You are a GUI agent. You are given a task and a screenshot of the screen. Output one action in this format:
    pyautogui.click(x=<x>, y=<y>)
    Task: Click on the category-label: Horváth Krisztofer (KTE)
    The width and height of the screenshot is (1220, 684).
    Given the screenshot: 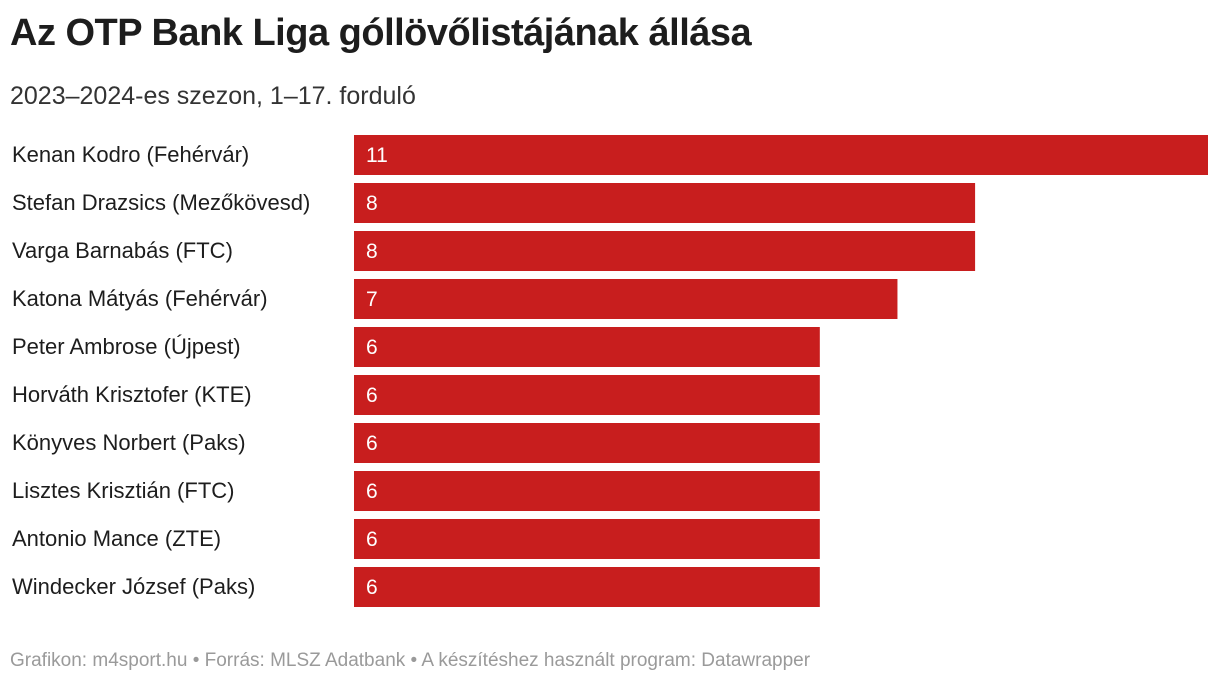 What is the action you would take?
    pyautogui.click(x=132, y=394)
    